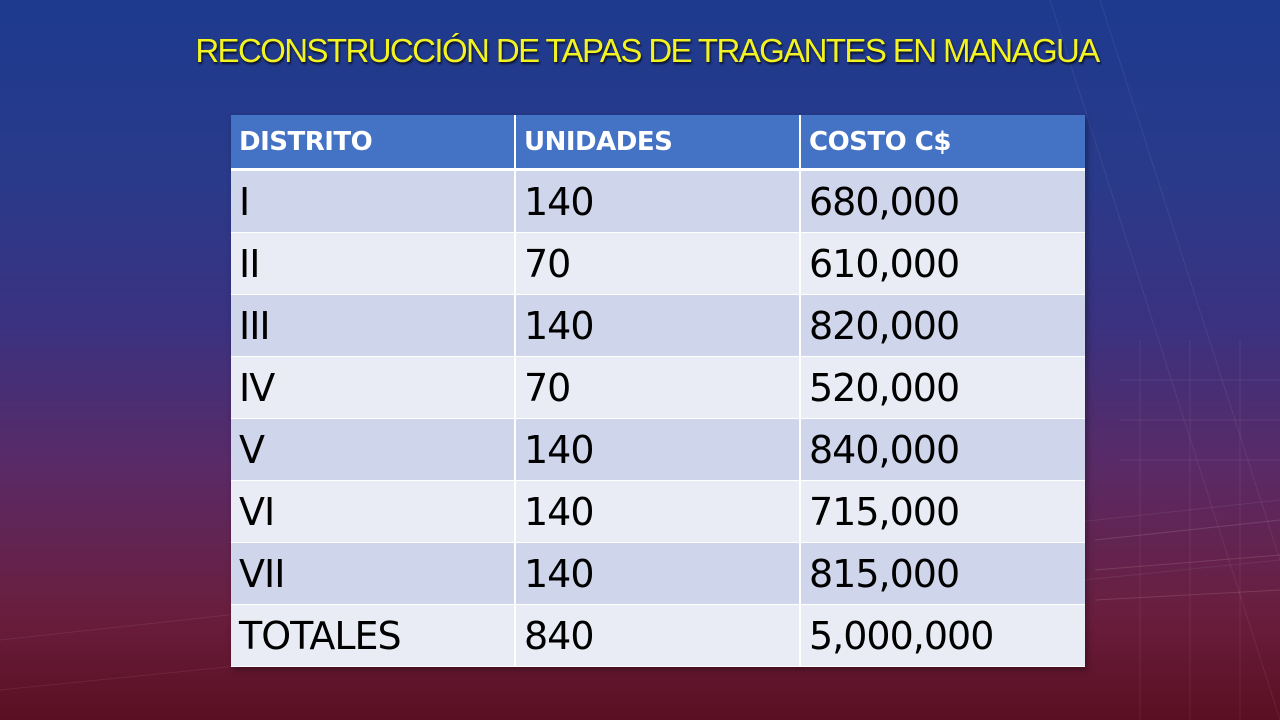 The width and height of the screenshot is (1280, 720). What do you see at coordinates (373, 449) in the screenshot?
I see `cell-distrito: V` at bounding box center [373, 449].